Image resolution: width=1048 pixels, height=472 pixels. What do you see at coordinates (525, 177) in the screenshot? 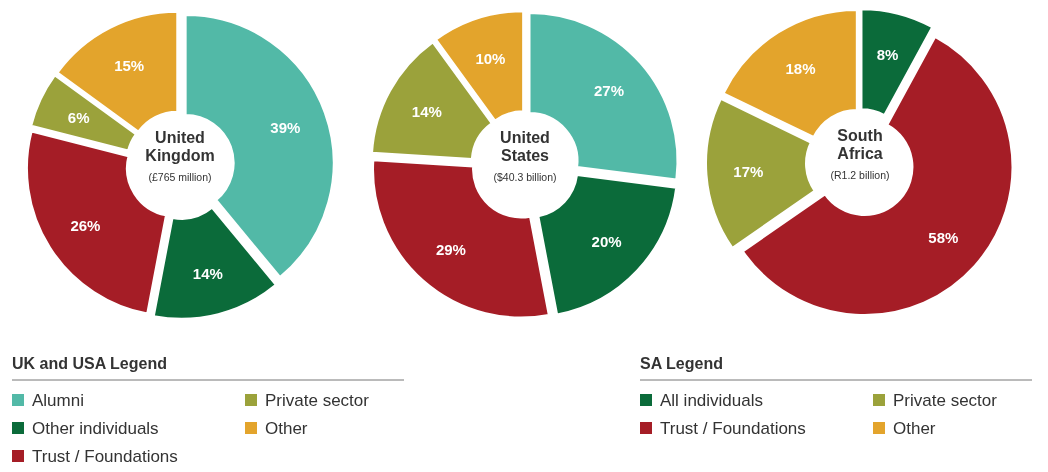
I see `text: ($40.3 billion)` at bounding box center [525, 177].